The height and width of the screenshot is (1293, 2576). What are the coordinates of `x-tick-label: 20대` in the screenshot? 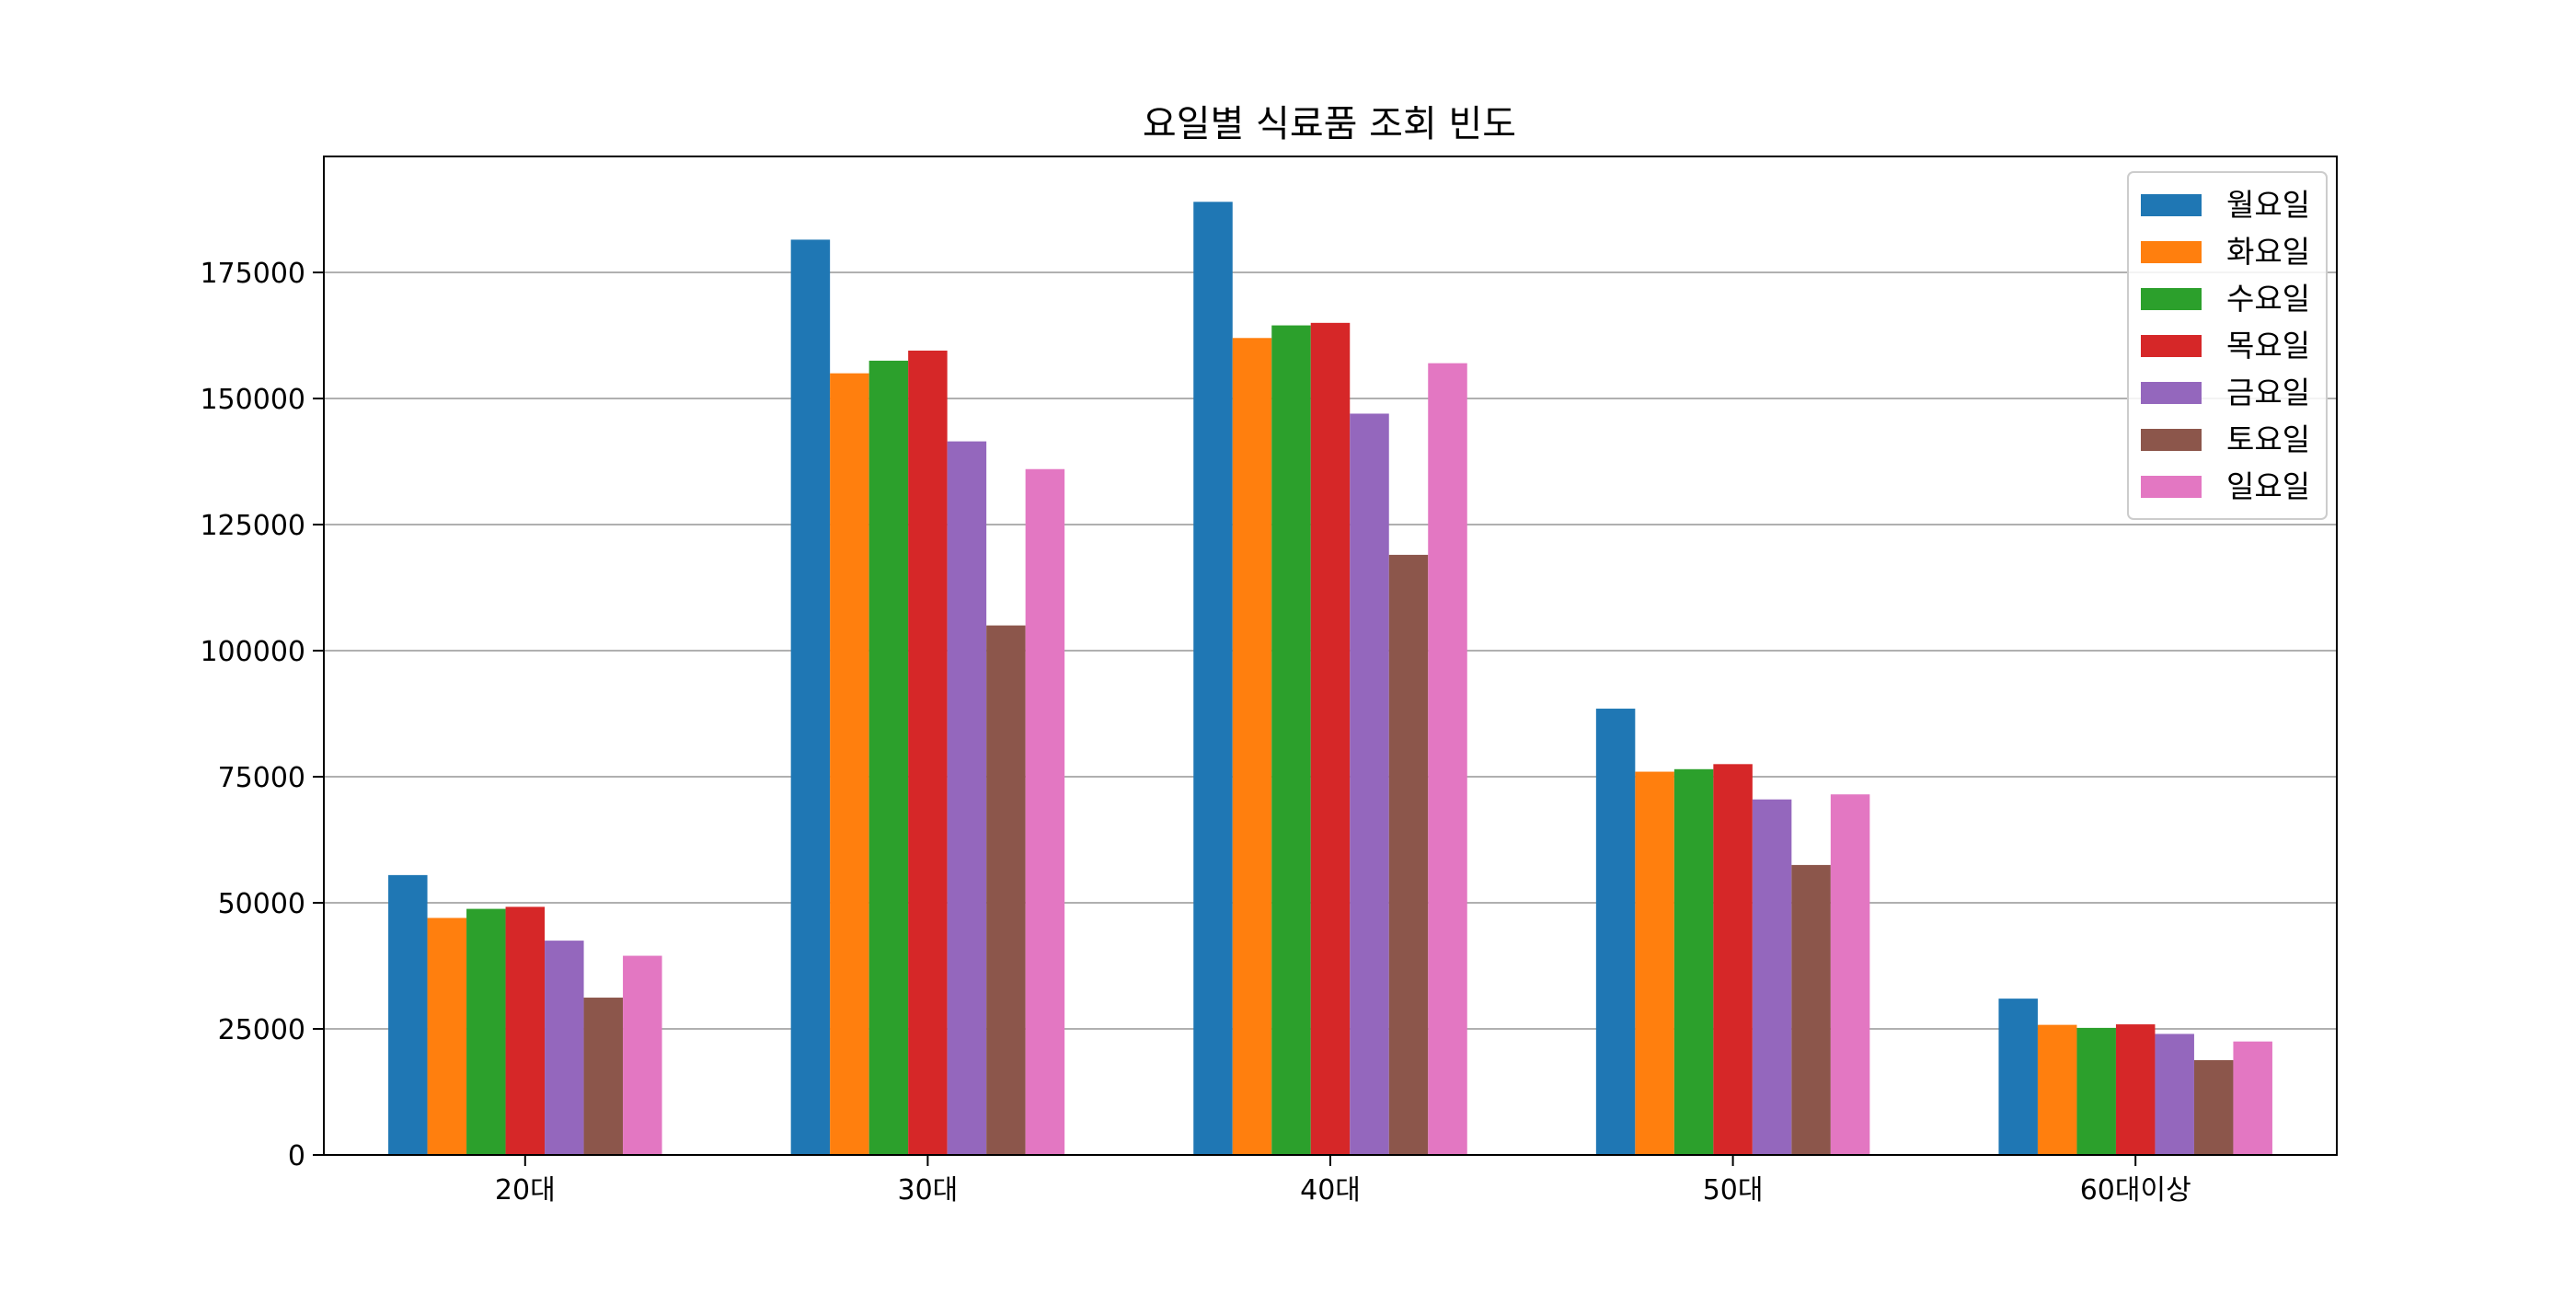 It's located at (525, 1190).